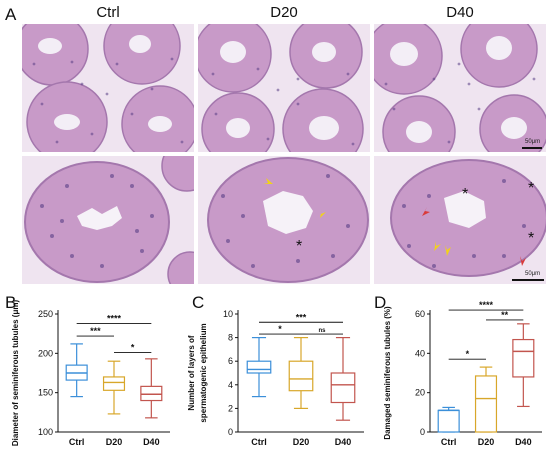 The image size is (550, 450). Describe the element at coordinates (108, 220) in the screenshot. I see `micrograph-ctrl-high` at that location.